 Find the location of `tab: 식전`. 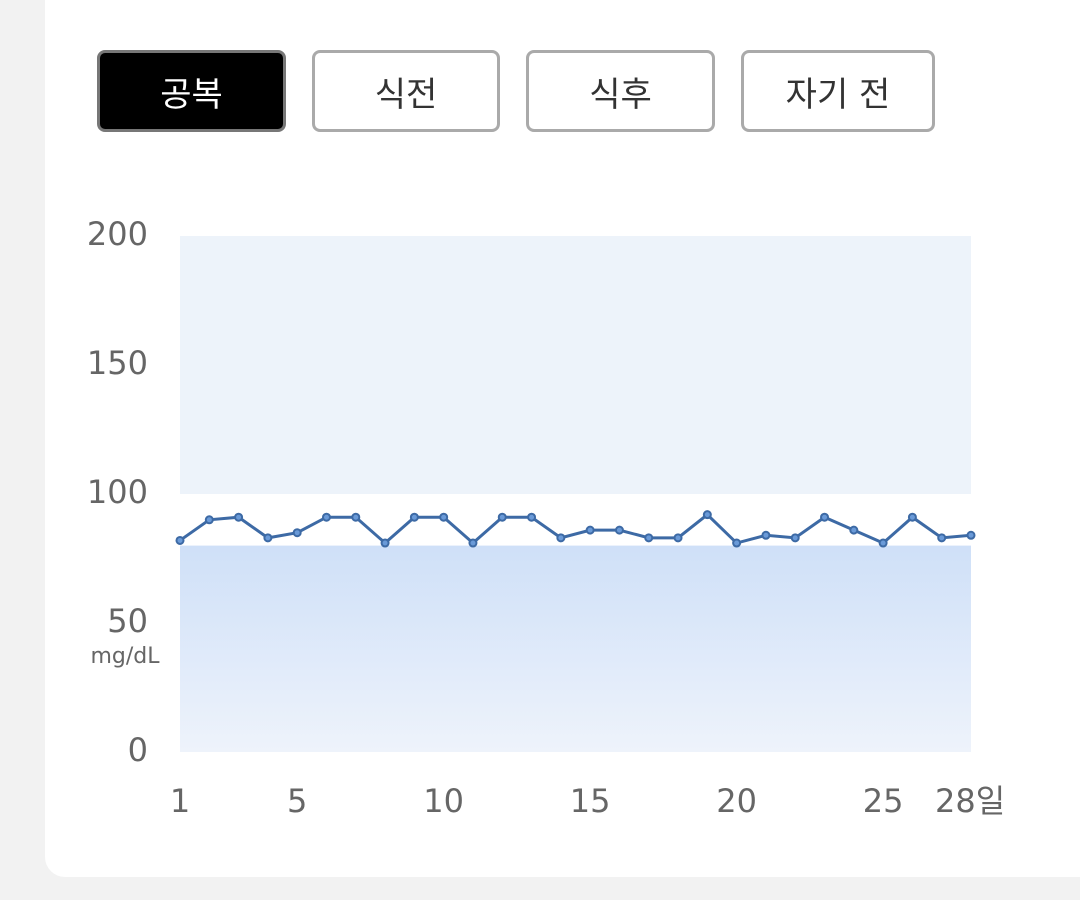

tab: 식전 is located at coordinates (406, 91).